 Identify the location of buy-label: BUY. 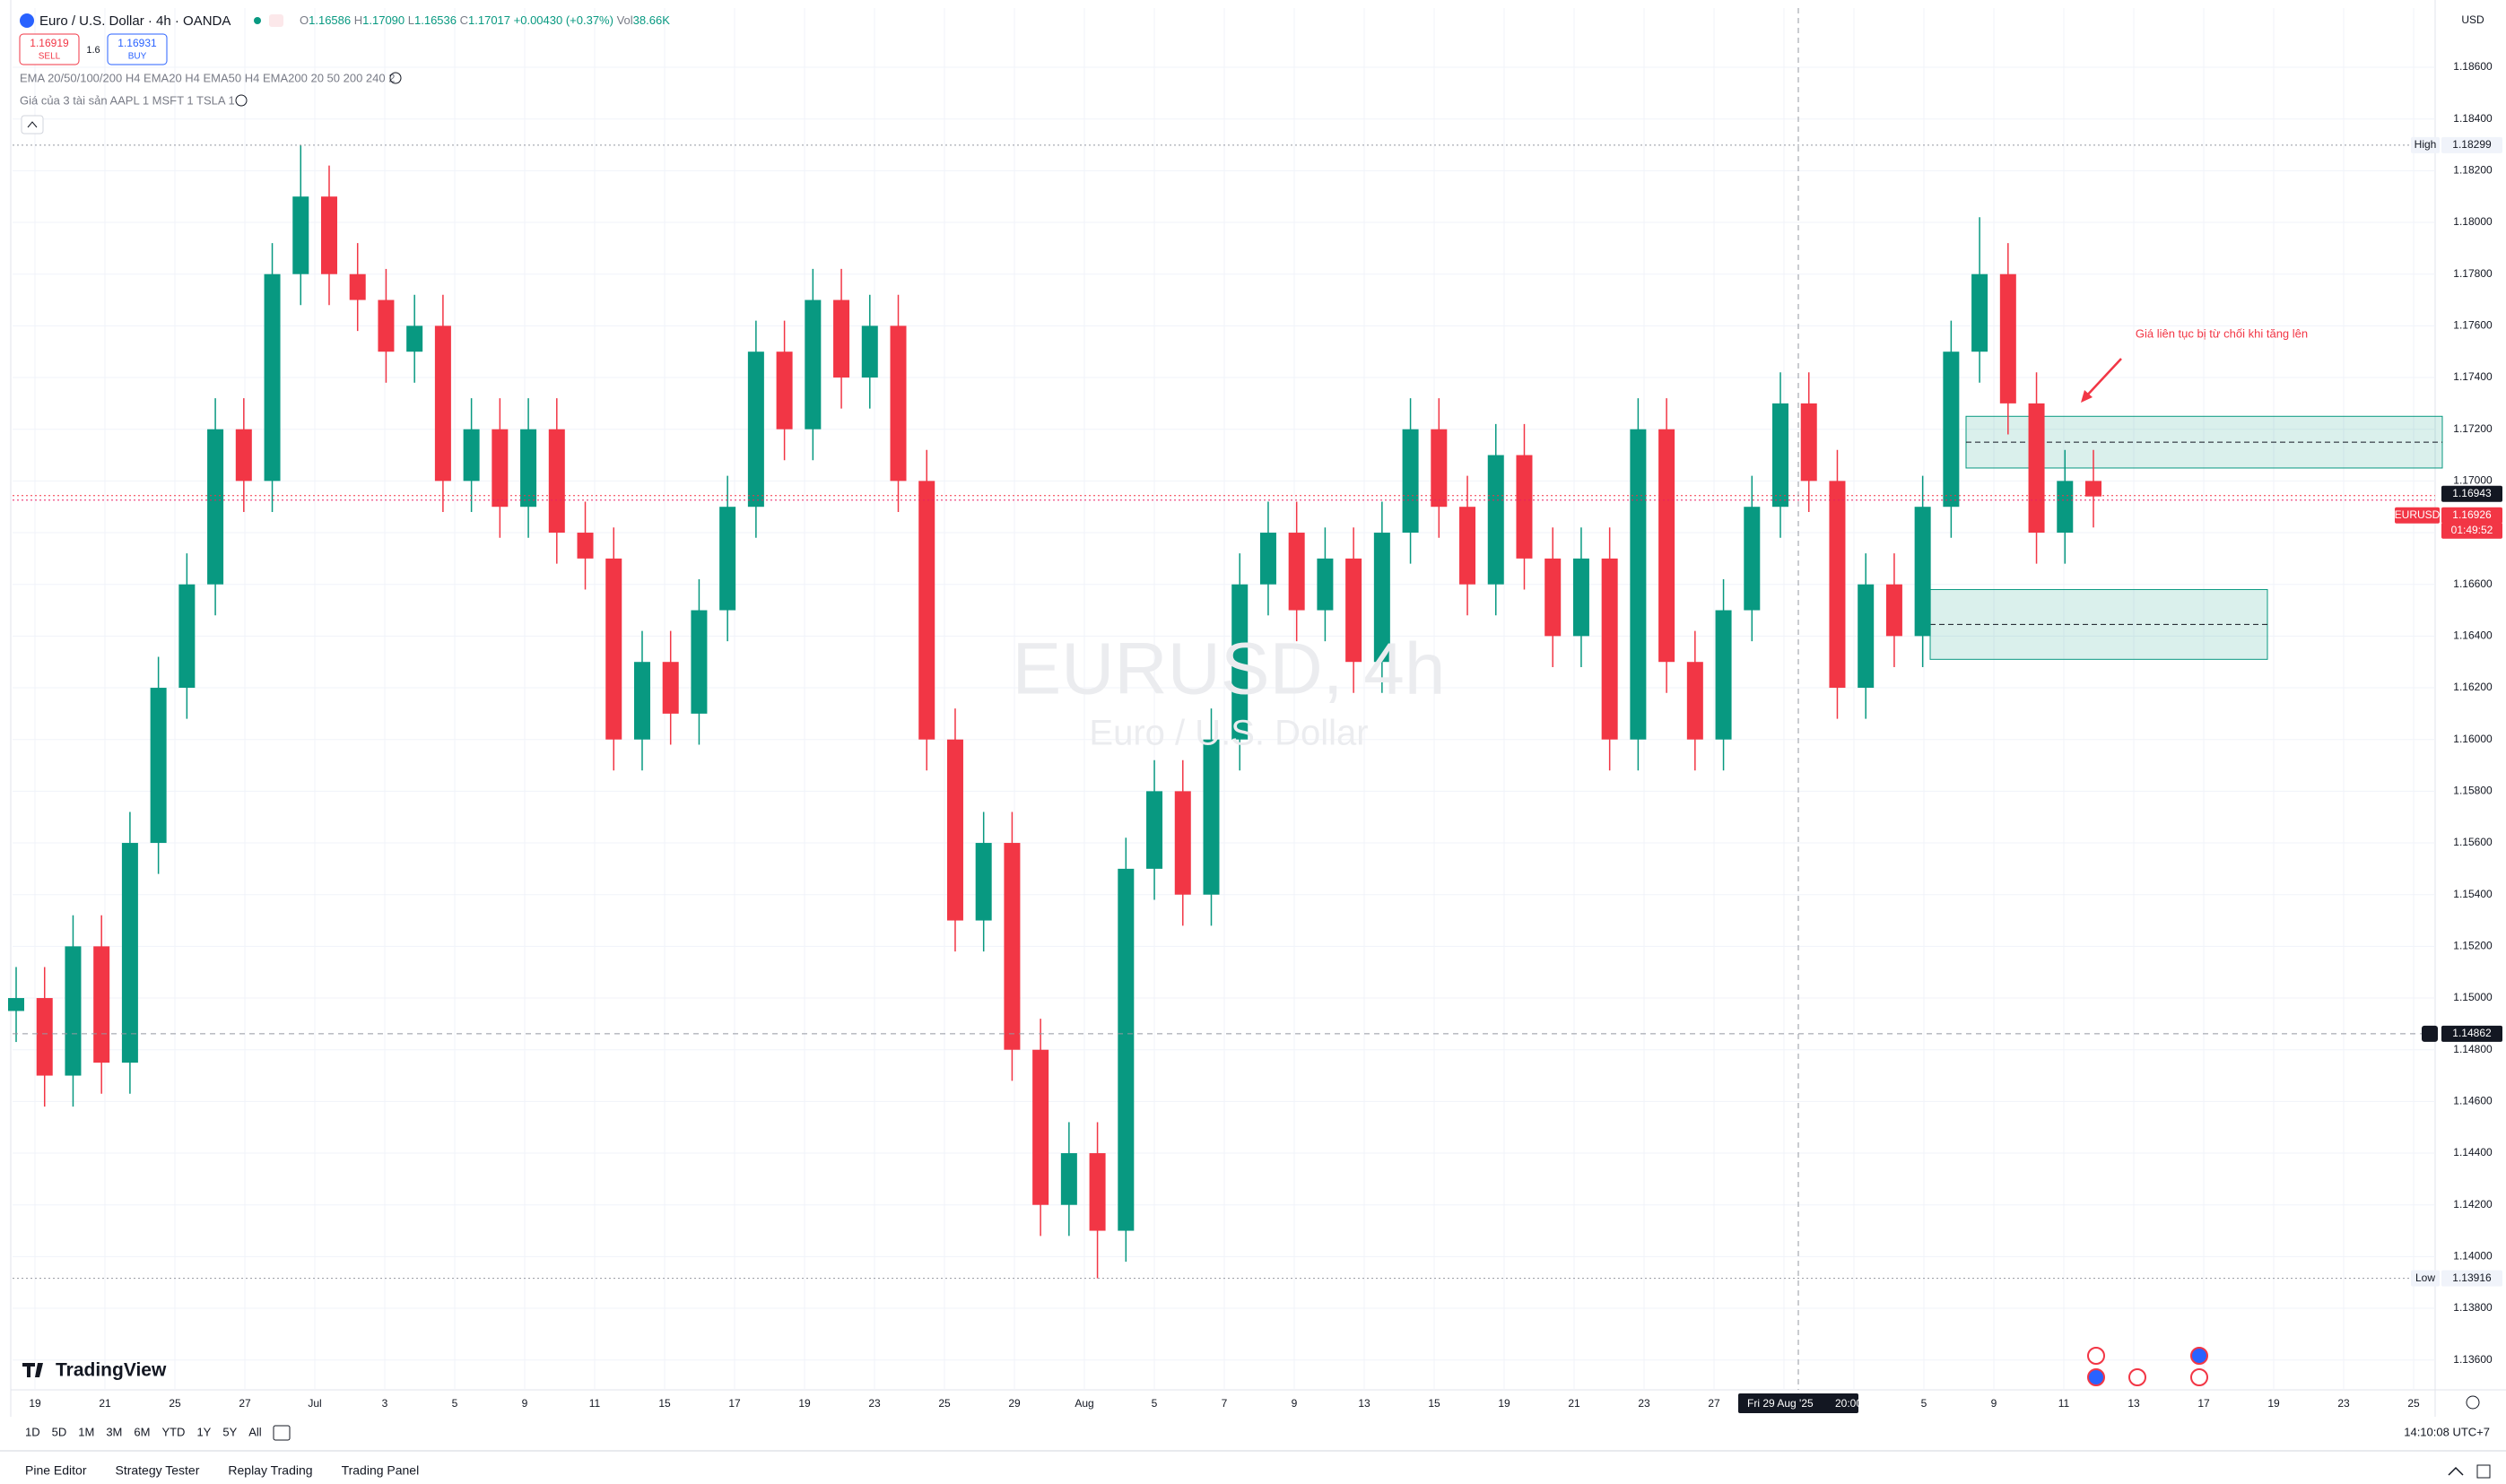
(137, 57).